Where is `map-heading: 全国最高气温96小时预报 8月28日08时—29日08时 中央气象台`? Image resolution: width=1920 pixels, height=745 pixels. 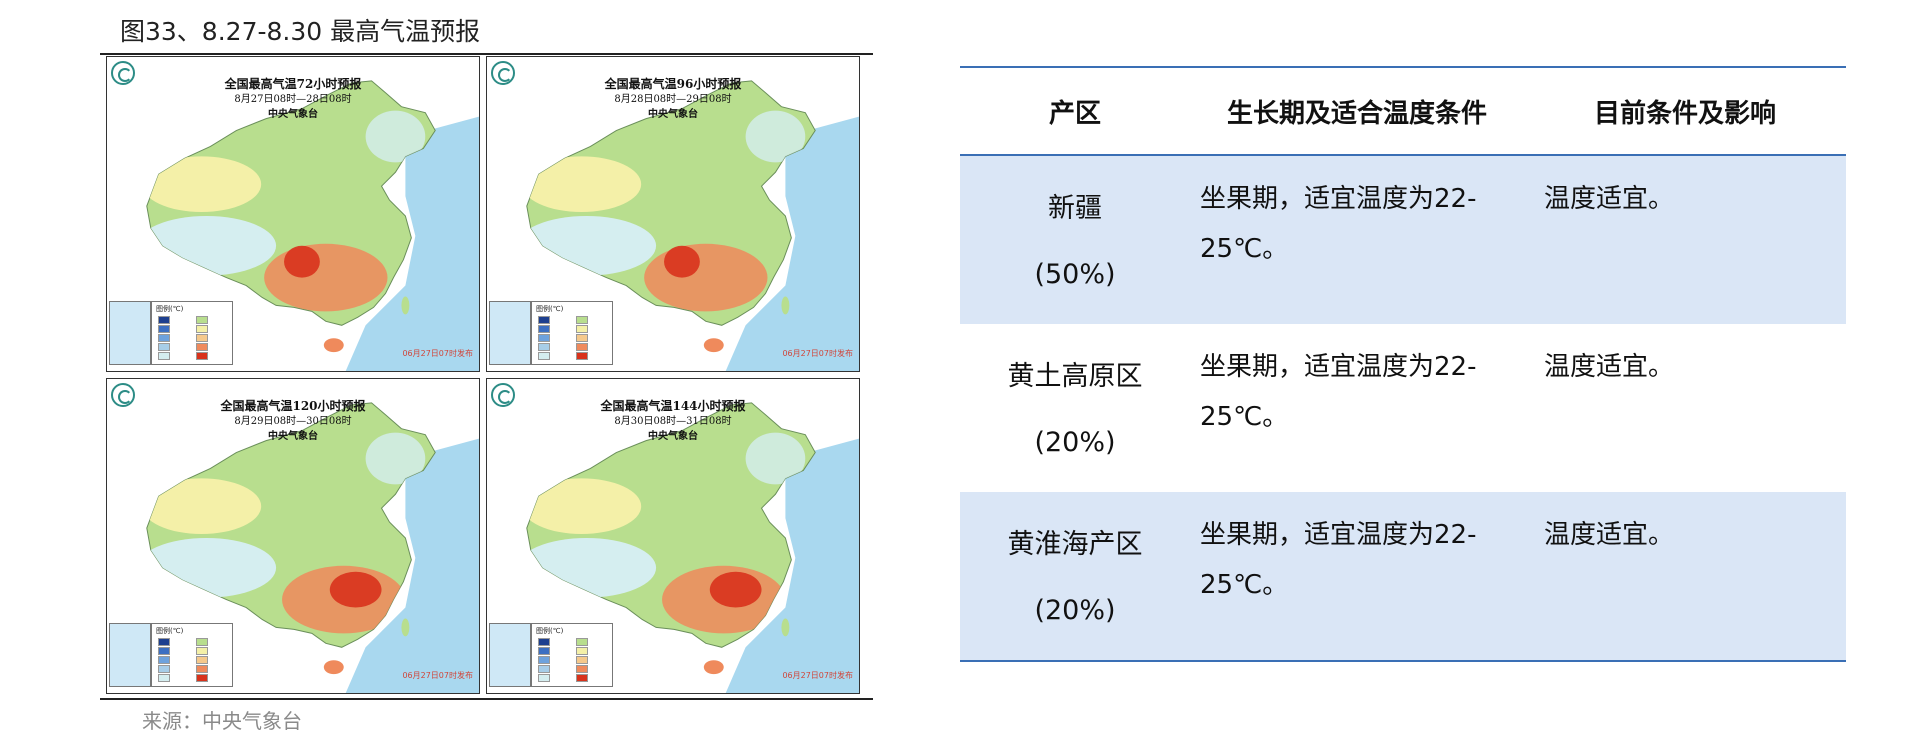
map-heading: 全国最高气温96小时预报 8月28日08时—29日08时 中央气象台 is located at coordinates (673, 99).